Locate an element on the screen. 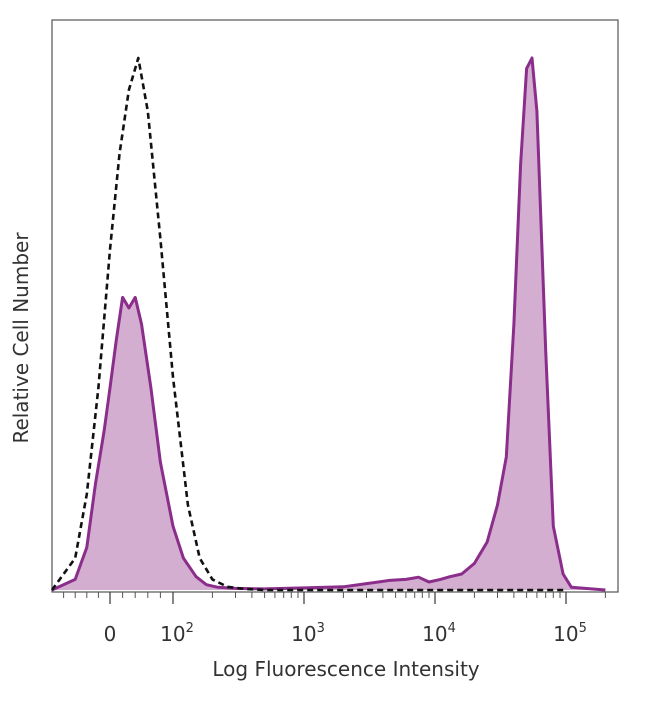 This screenshot has height=704, width=650. tick-label: 0 is located at coordinates (110, 634).